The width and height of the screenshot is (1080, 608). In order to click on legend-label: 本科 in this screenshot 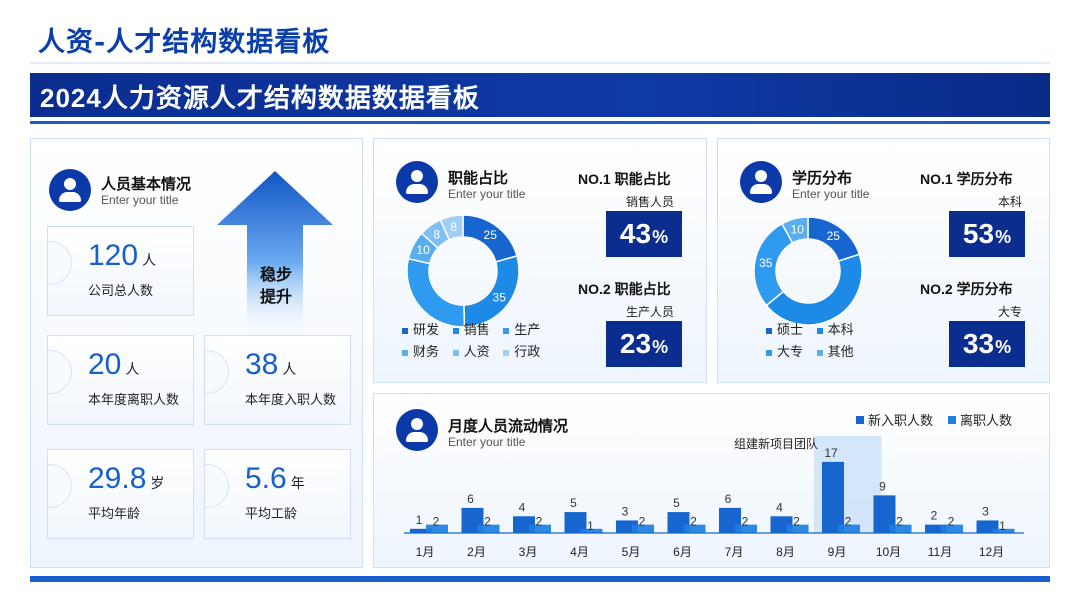, I will do `click(840, 329)`.